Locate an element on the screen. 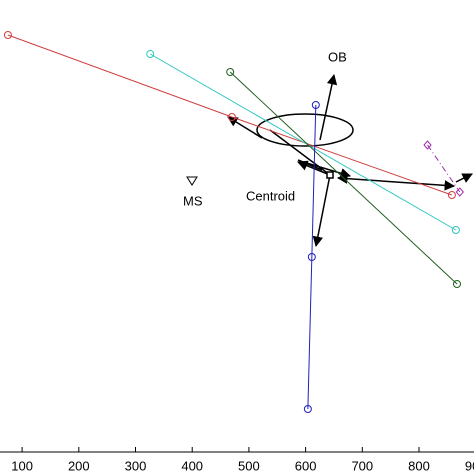  x-tick-label: 400 is located at coordinates (192, 465).